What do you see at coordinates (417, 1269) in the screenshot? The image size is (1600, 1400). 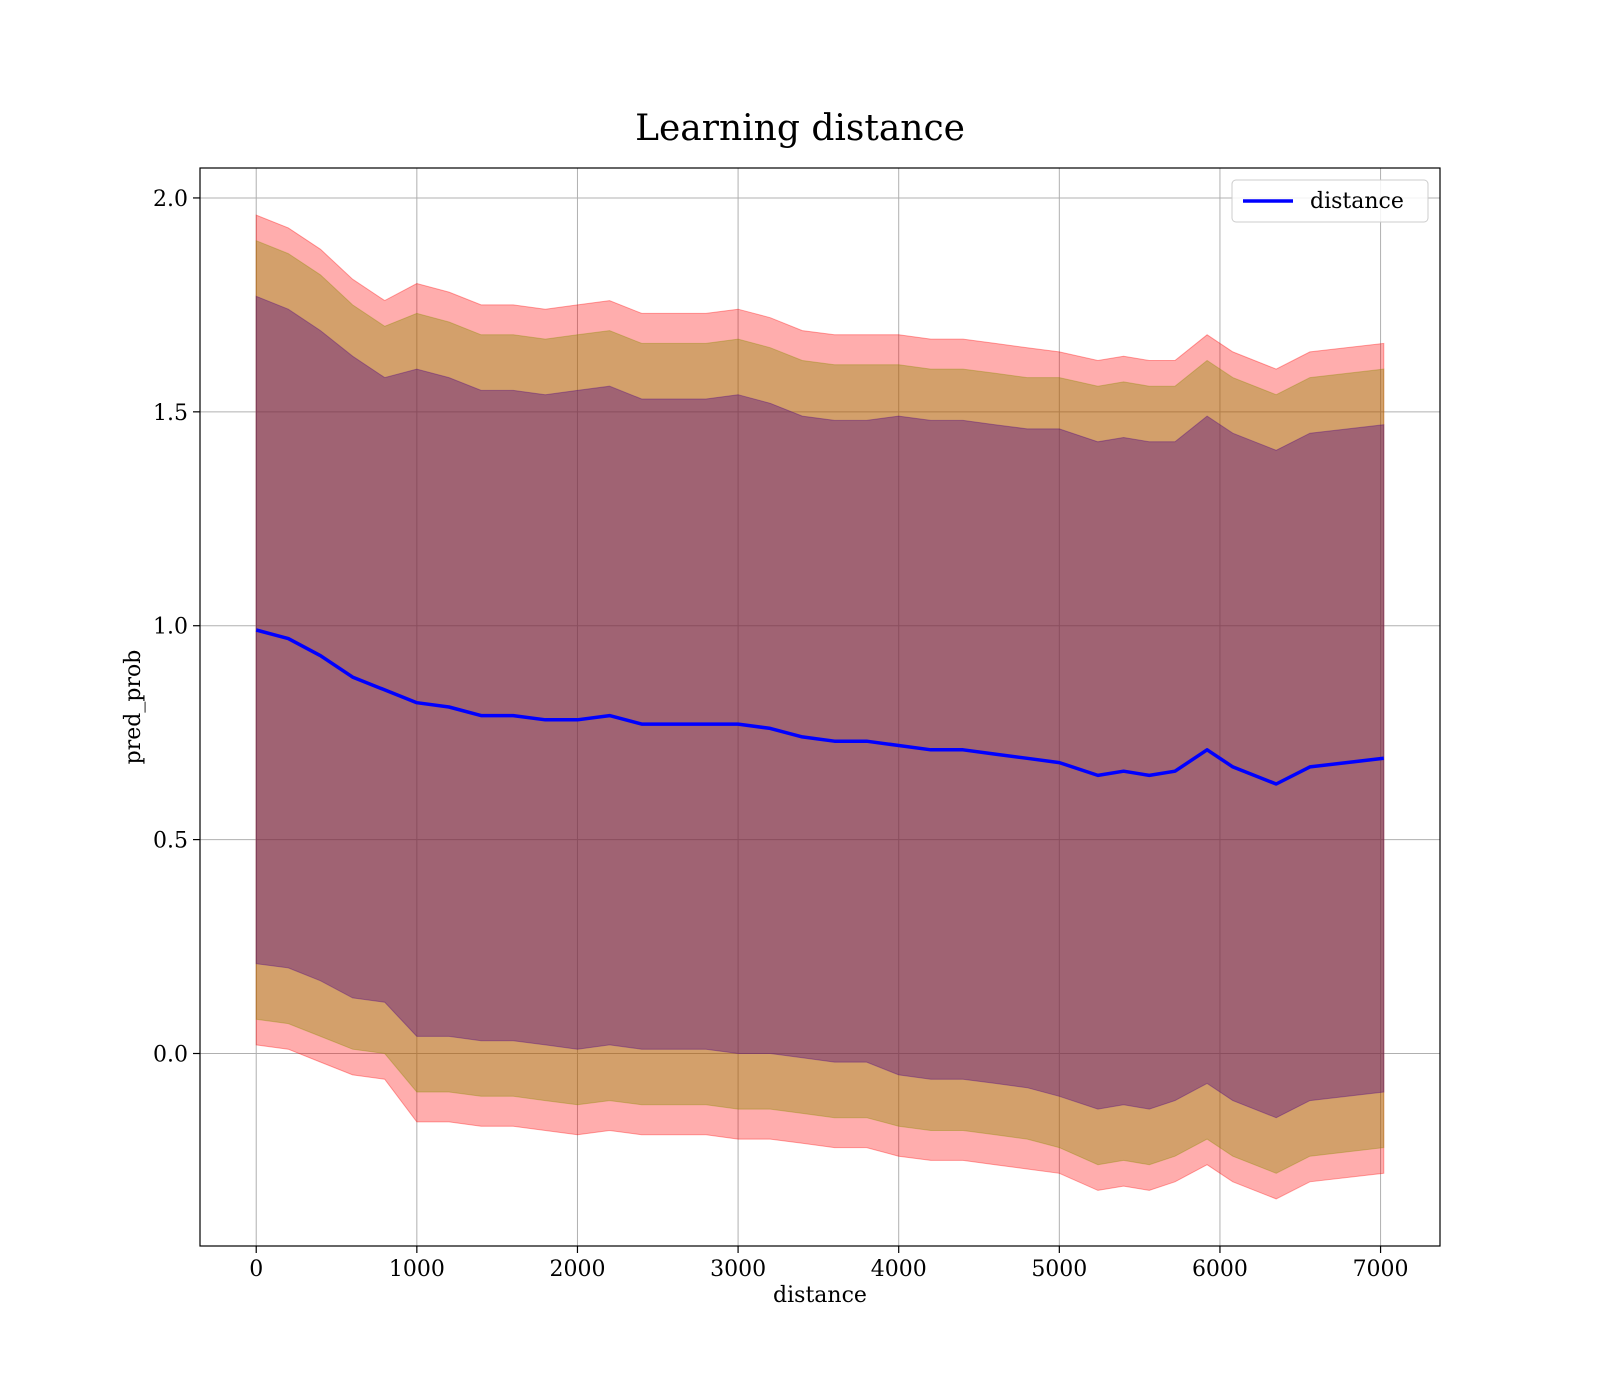 I see `x-tick-label: 1000` at bounding box center [417, 1269].